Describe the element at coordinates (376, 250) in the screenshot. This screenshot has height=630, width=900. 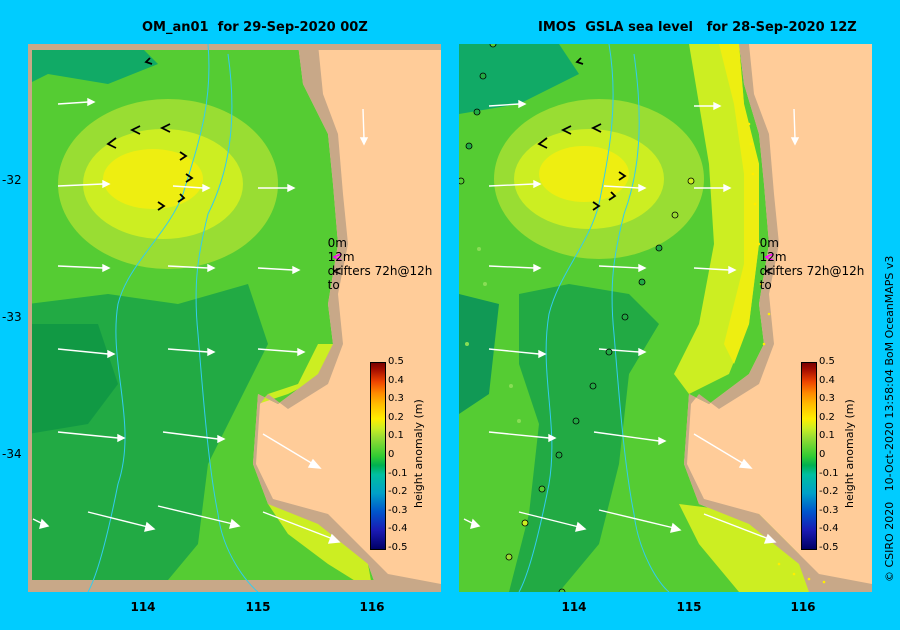
I see `left-drifter-legend-line1: 0m < drifters 72h@12h` at that location.